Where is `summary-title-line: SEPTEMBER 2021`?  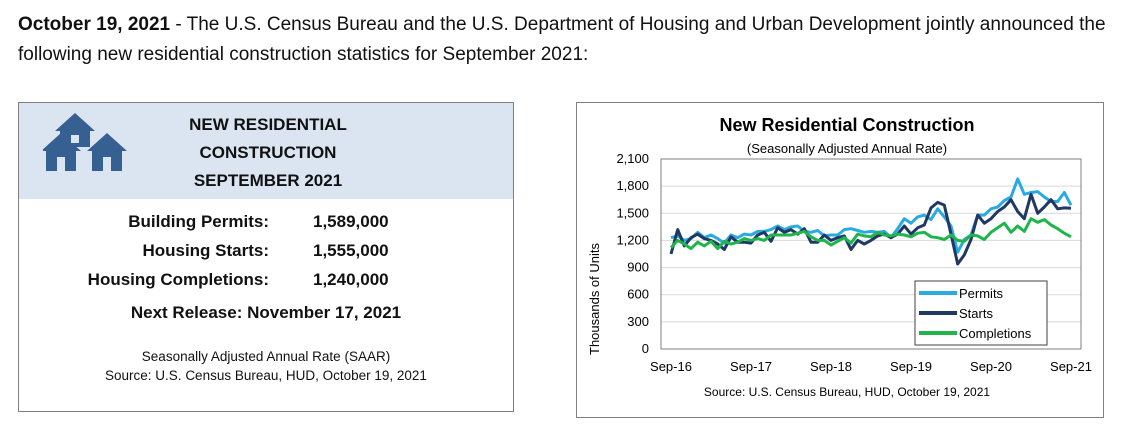
summary-title-line: SEPTEMBER 2021 is located at coordinates (268, 180).